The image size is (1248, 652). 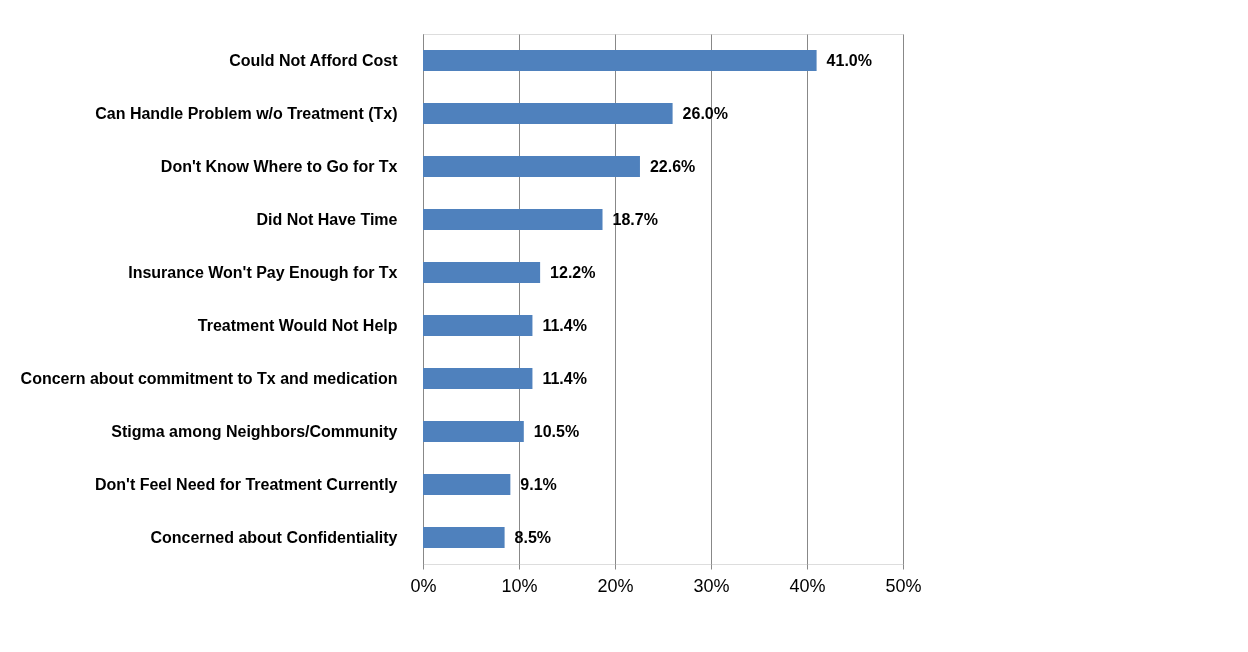 What do you see at coordinates (274, 537) in the screenshot?
I see `y-tick-label: Concerned about Confidentiality` at bounding box center [274, 537].